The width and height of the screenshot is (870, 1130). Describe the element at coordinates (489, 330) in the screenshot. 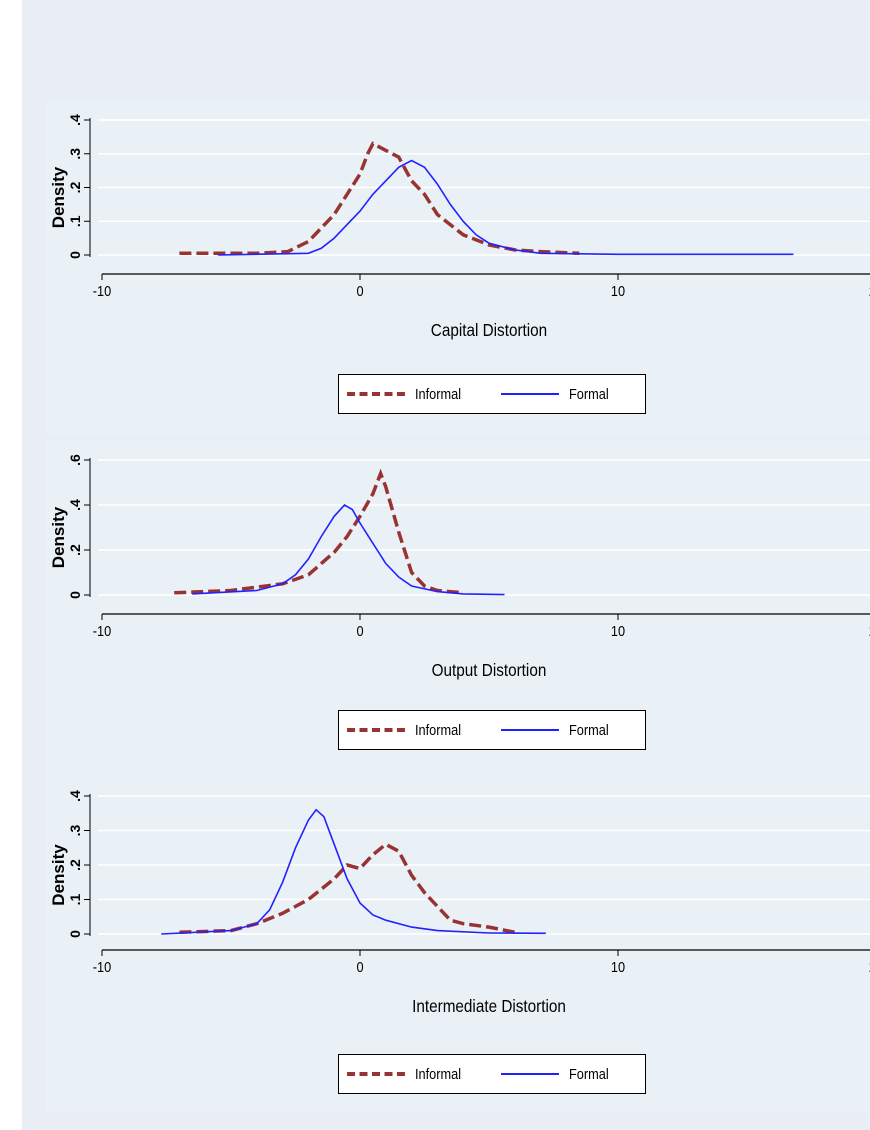

I see `x-axis-label: Capital Distortion` at that location.